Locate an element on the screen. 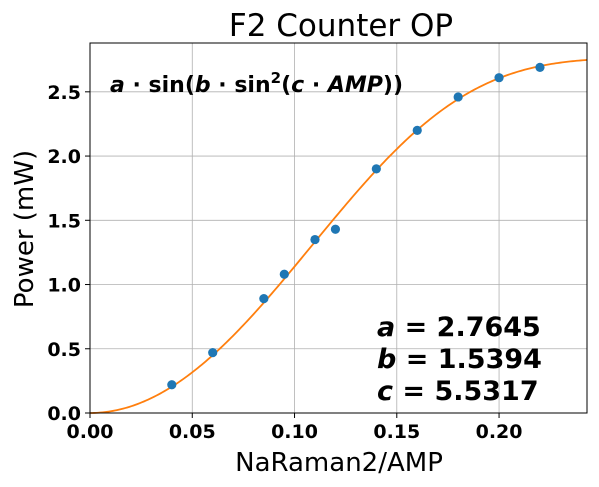  fit-formula: a · sin(b · sin2(c · AMP)) is located at coordinates (256, 83).